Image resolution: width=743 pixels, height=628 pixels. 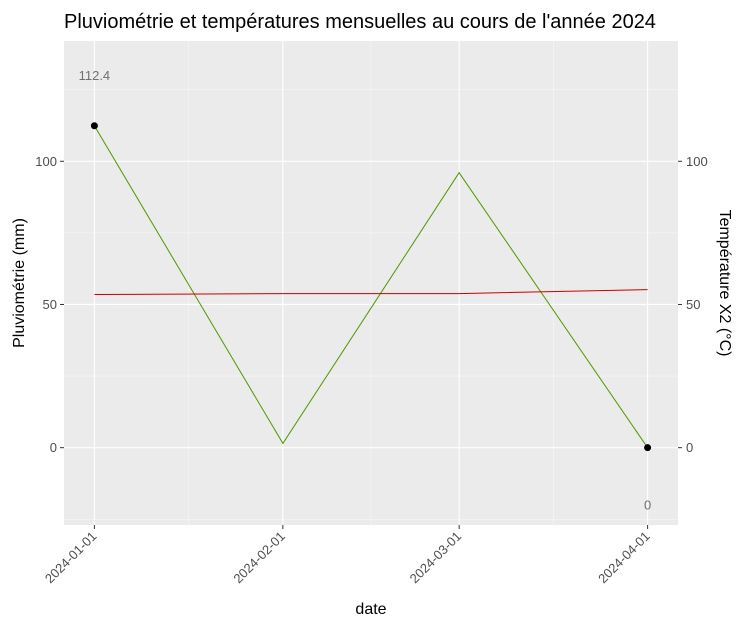 I want to click on y-tick-label: 0, so click(x=53, y=447).